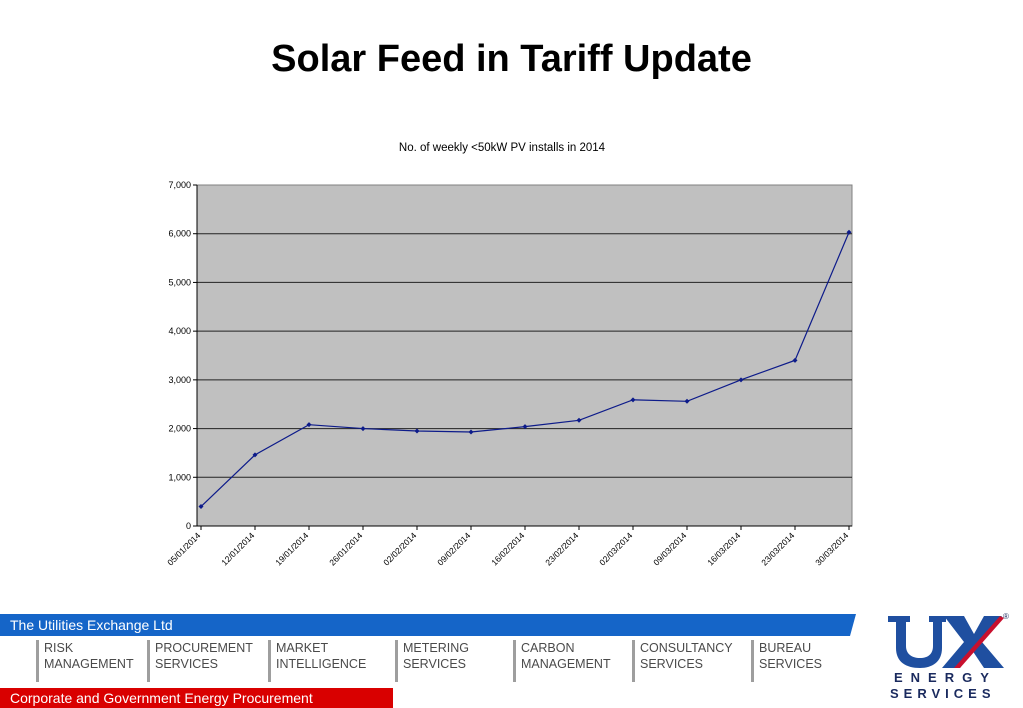 This screenshot has height=708, width=1023. What do you see at coordinates (946, 642) in the screenshot?
I see `ux-logo-mark` at bounding box center [946, 642].